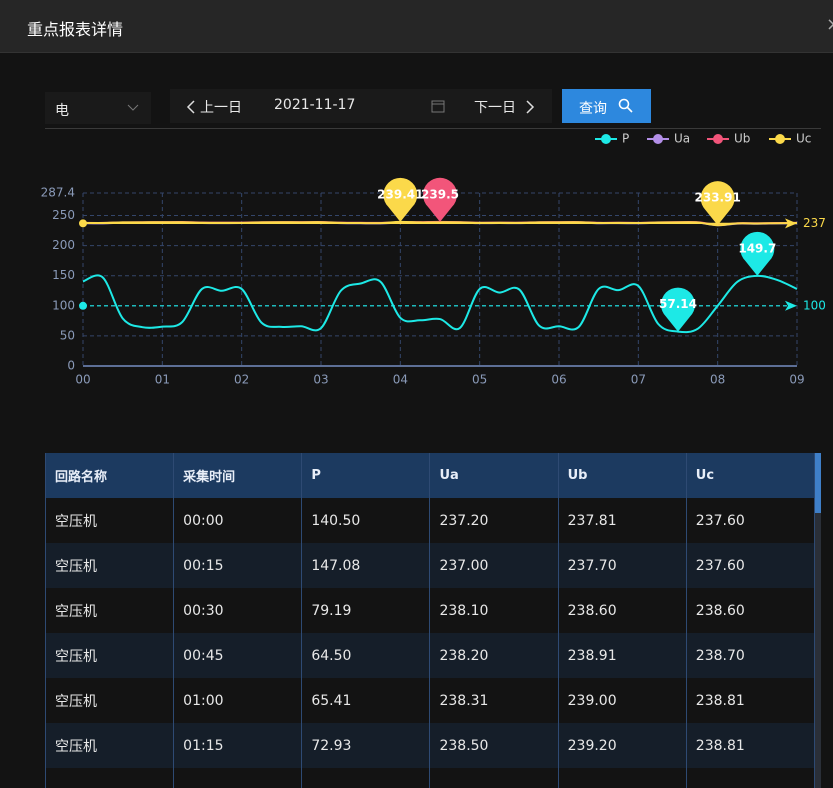 Image resolution: width=833 pixels, height=788 pixels. I want to click on table-cell: 72.93, so click(366, 745).